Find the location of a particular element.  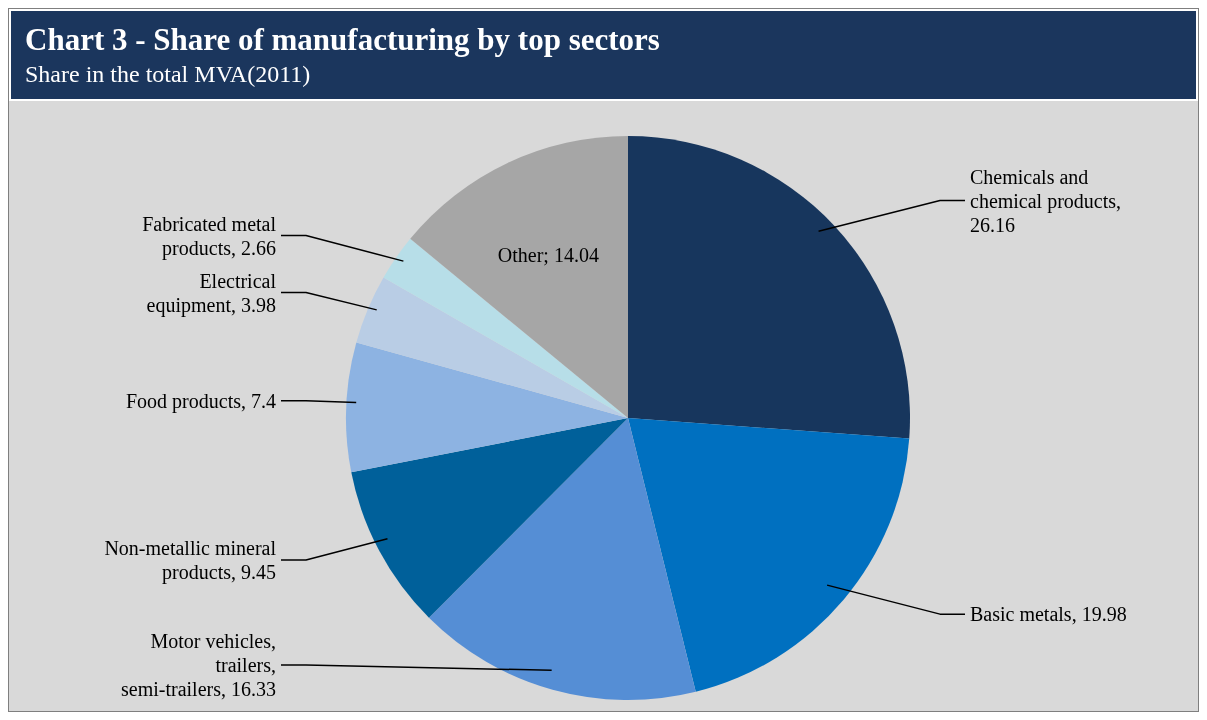

slice-label: Food products, 7.4 is located at coordinates (201, 401).